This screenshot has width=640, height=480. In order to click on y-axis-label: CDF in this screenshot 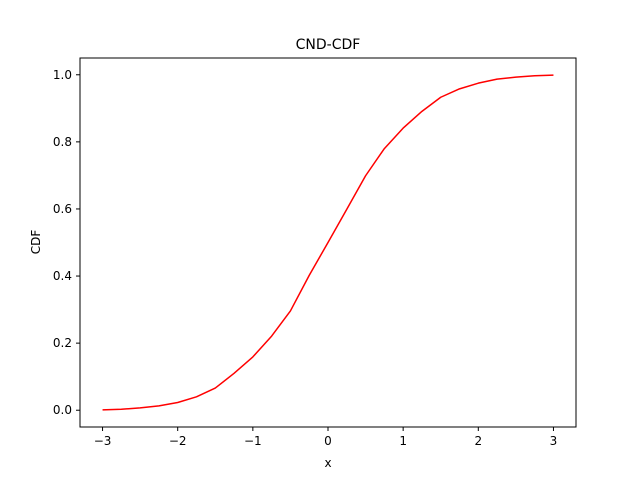, I will do `click(36, 242)`.